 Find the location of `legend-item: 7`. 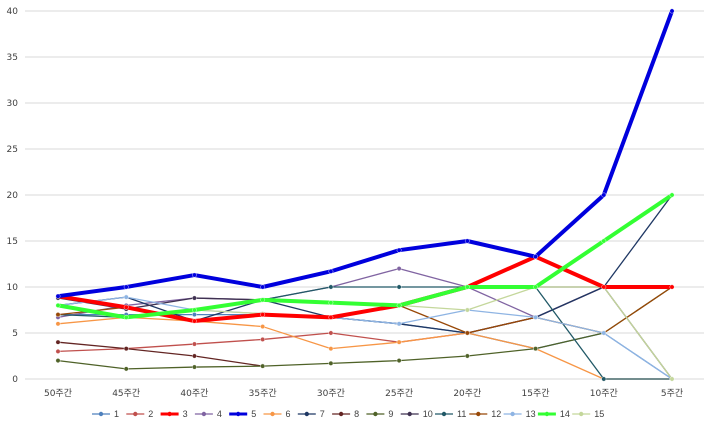

legend-item: 7 is located at coordinates (311, 414).